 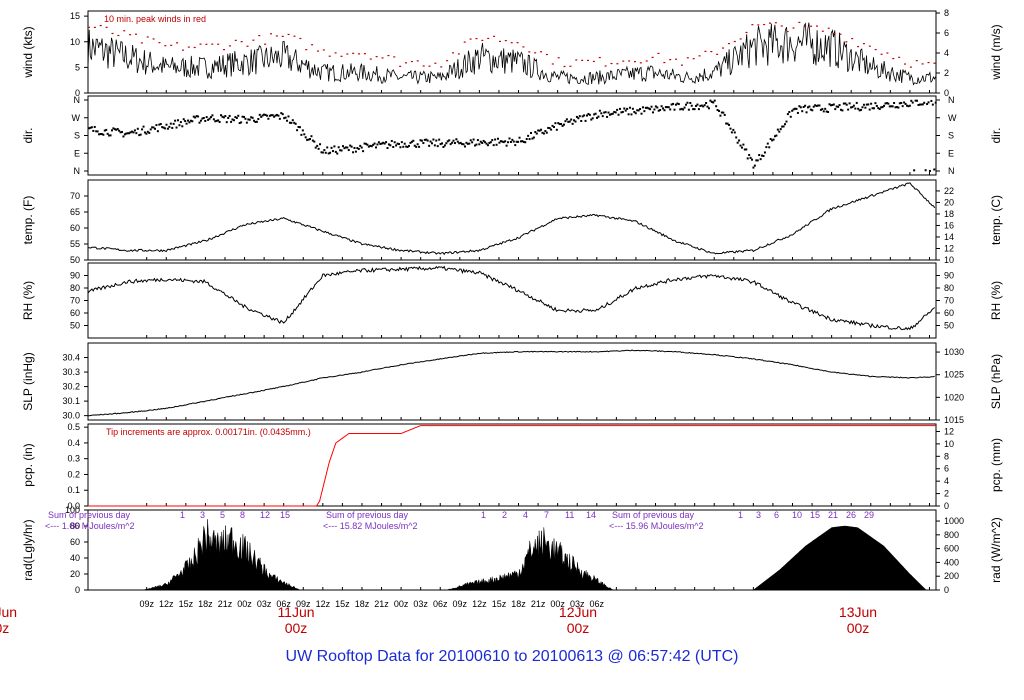 I want to click on y-tick-label-right: 6, so click(x=946, y=33).